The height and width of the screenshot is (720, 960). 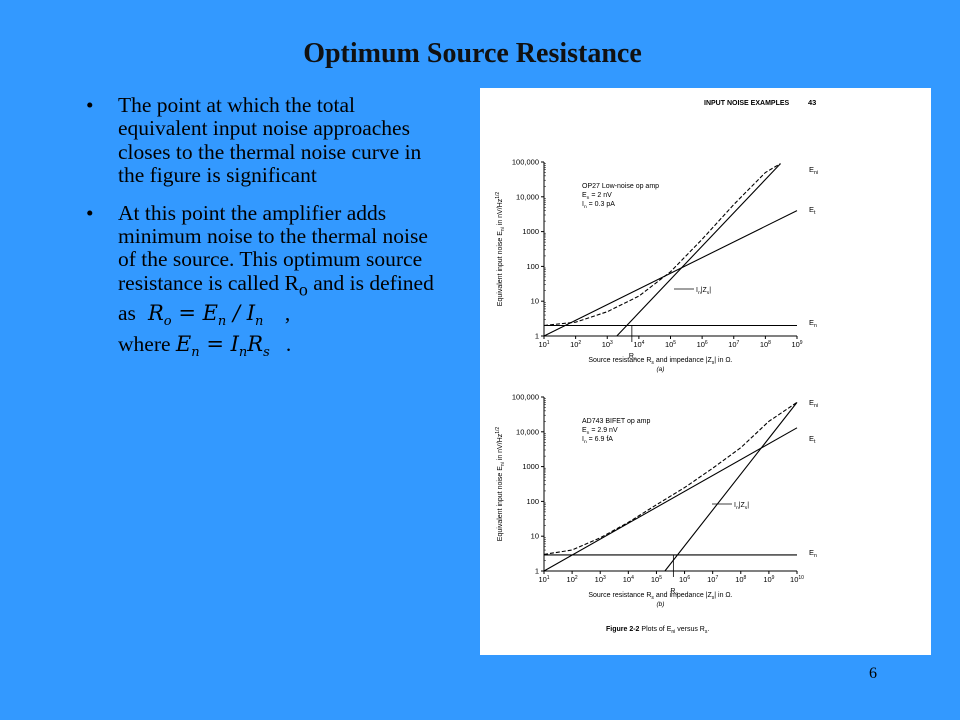 What do you see at coordinates (616, 421) in the screenshot?
I see `legend-title: AD743 BIFET op amp` at bounding box center [616, 421].